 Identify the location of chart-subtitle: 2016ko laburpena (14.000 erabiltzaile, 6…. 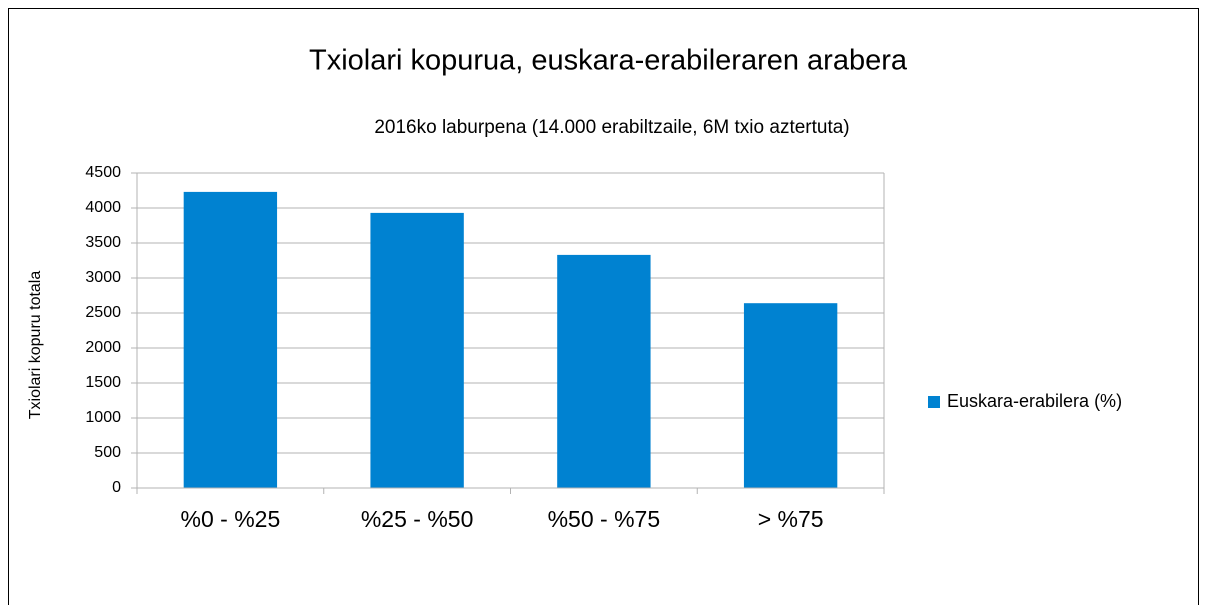
(611, 127).